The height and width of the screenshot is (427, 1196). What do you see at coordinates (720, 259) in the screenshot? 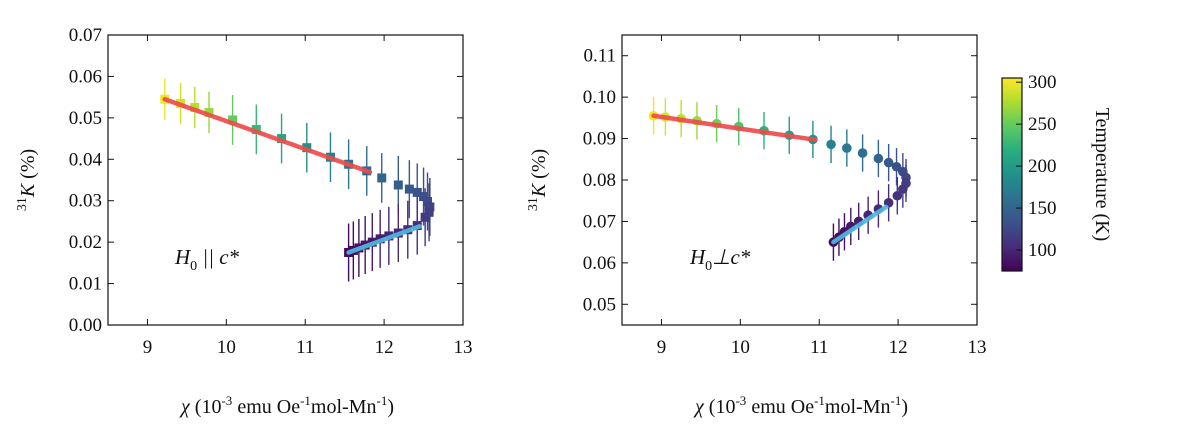
I see `field-orientation-annotation: H0⊥c*` at bounding box center [720, 259].